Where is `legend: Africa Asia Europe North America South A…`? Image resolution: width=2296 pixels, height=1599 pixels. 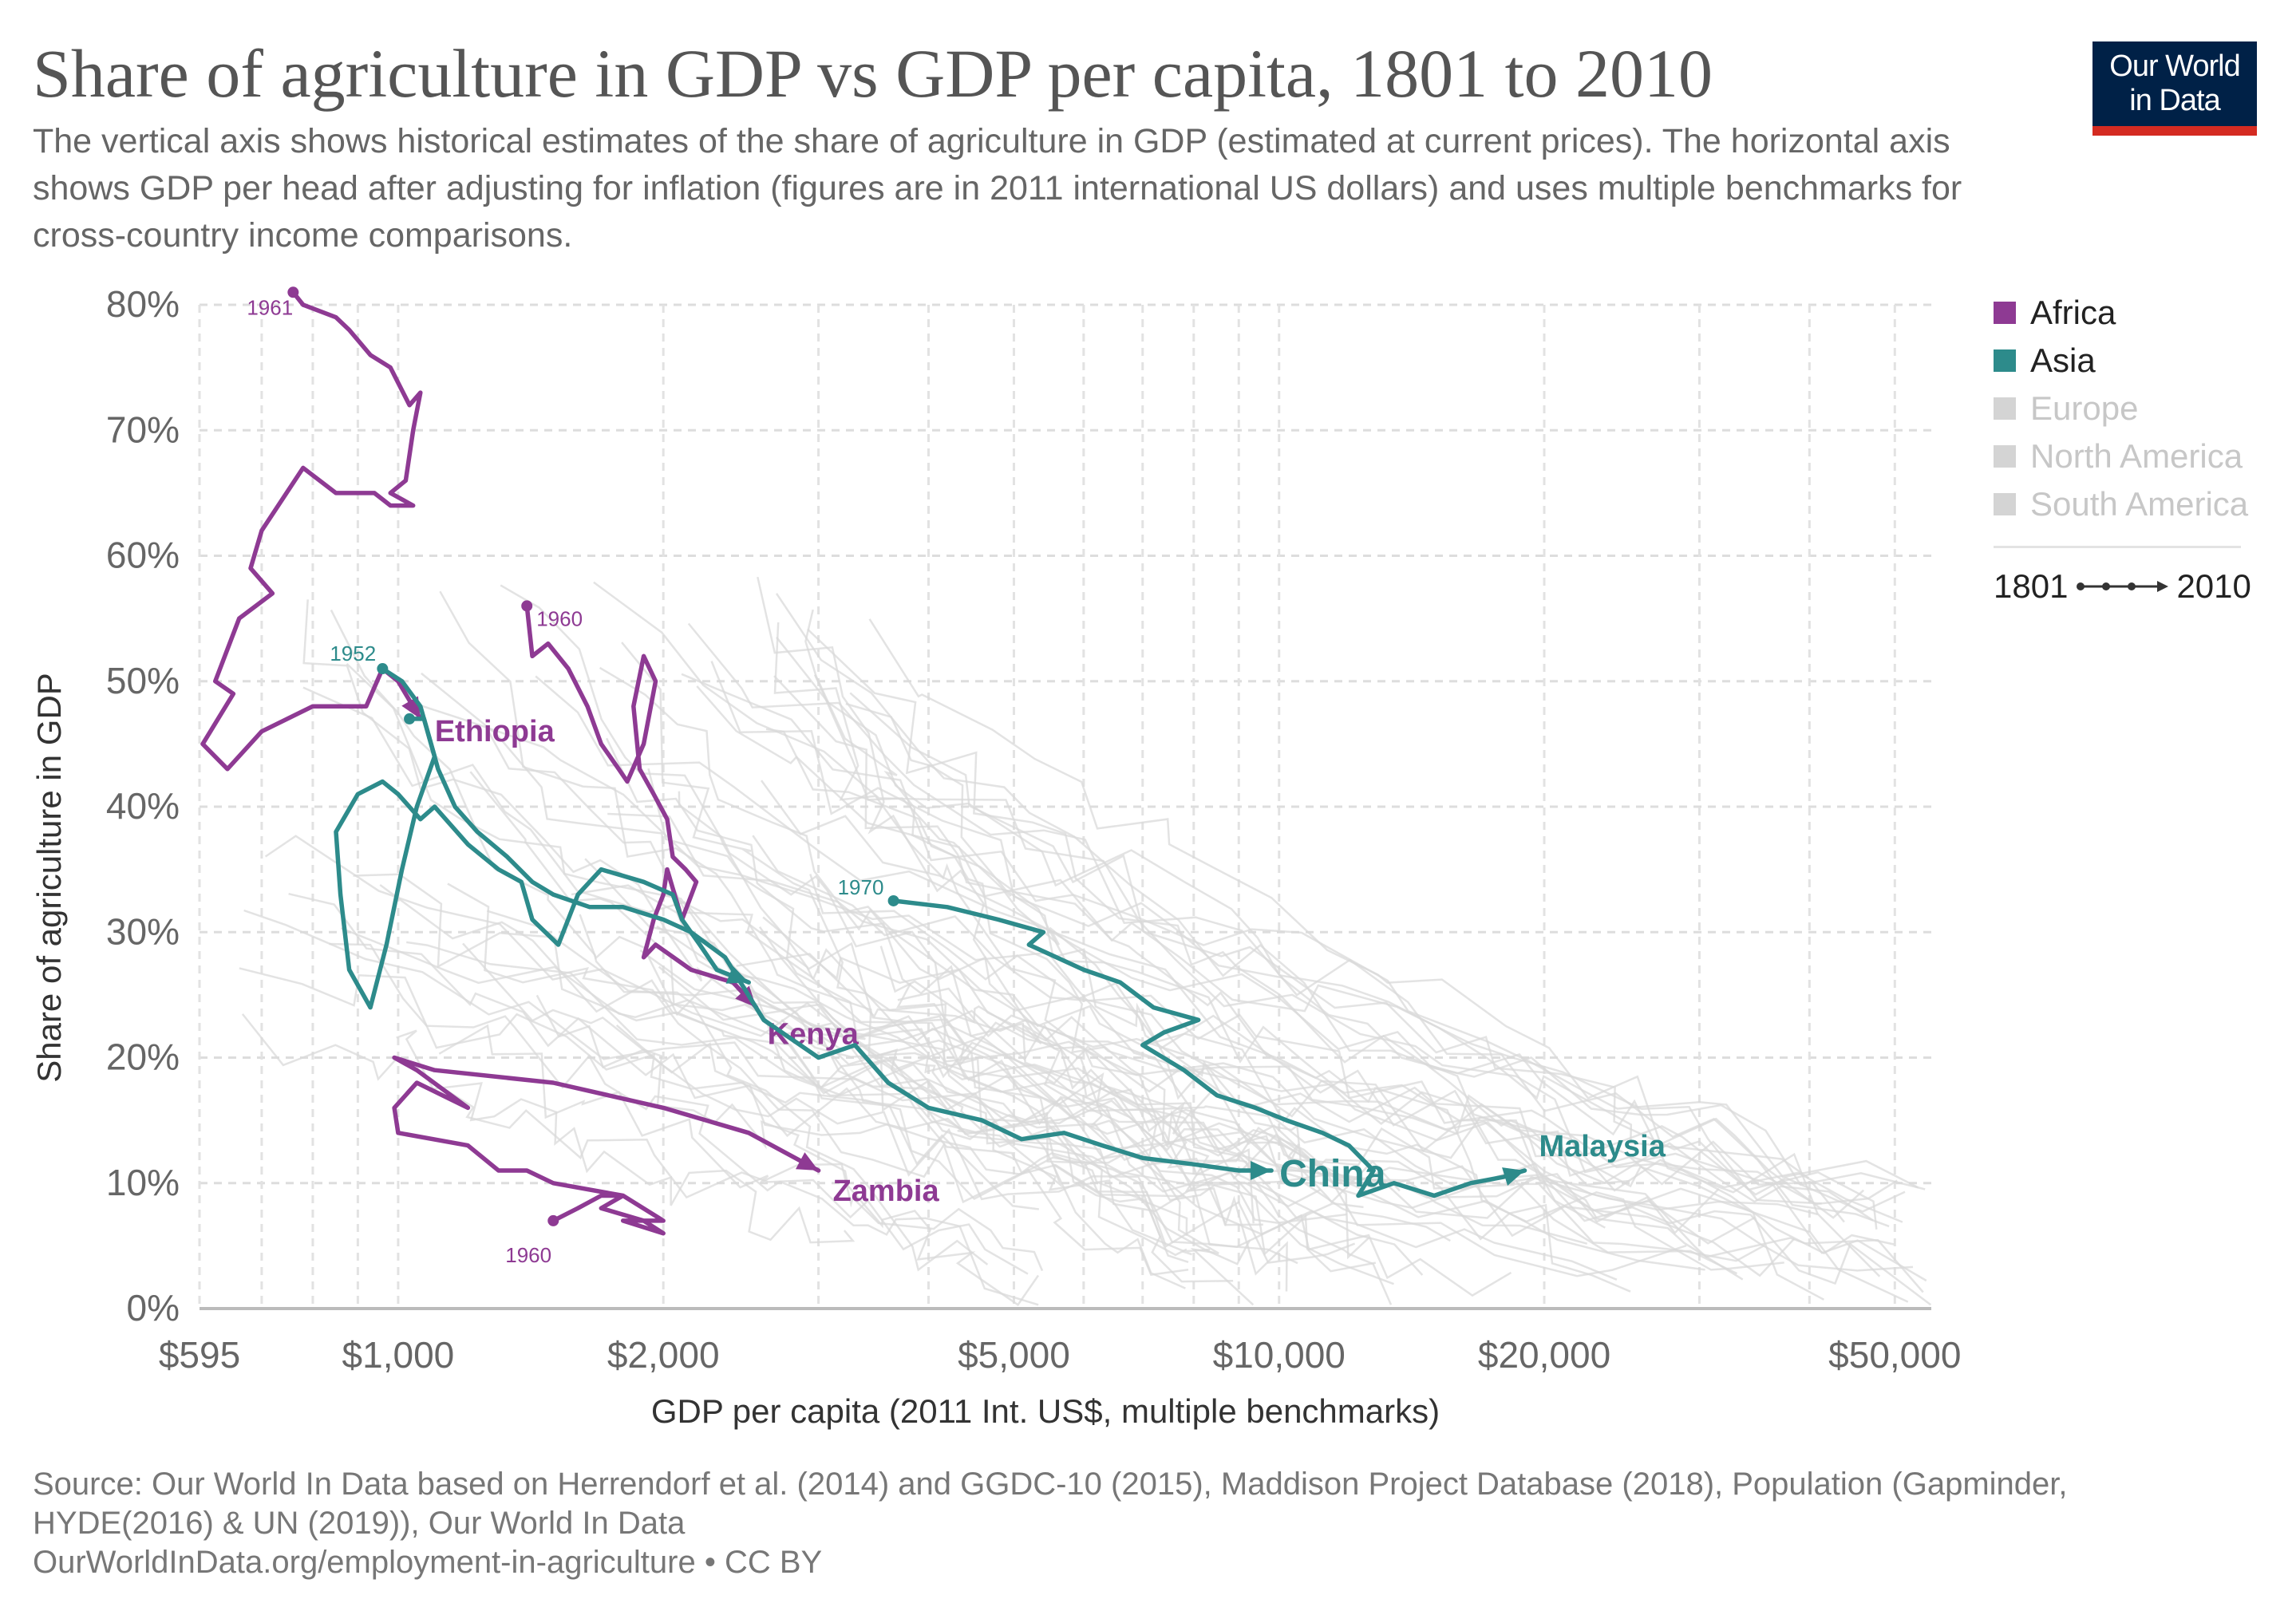
legend: Africa Asia Europe North America South A… is located at coordinates (2122, 449).